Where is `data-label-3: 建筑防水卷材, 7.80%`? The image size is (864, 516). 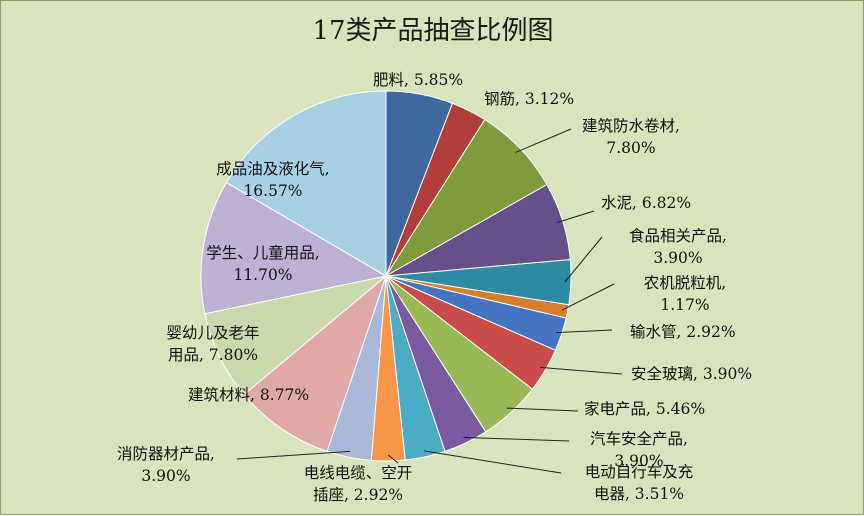
data-label-3: 建筑防水卷材, 7.80% is located at coordinates (631, 137).